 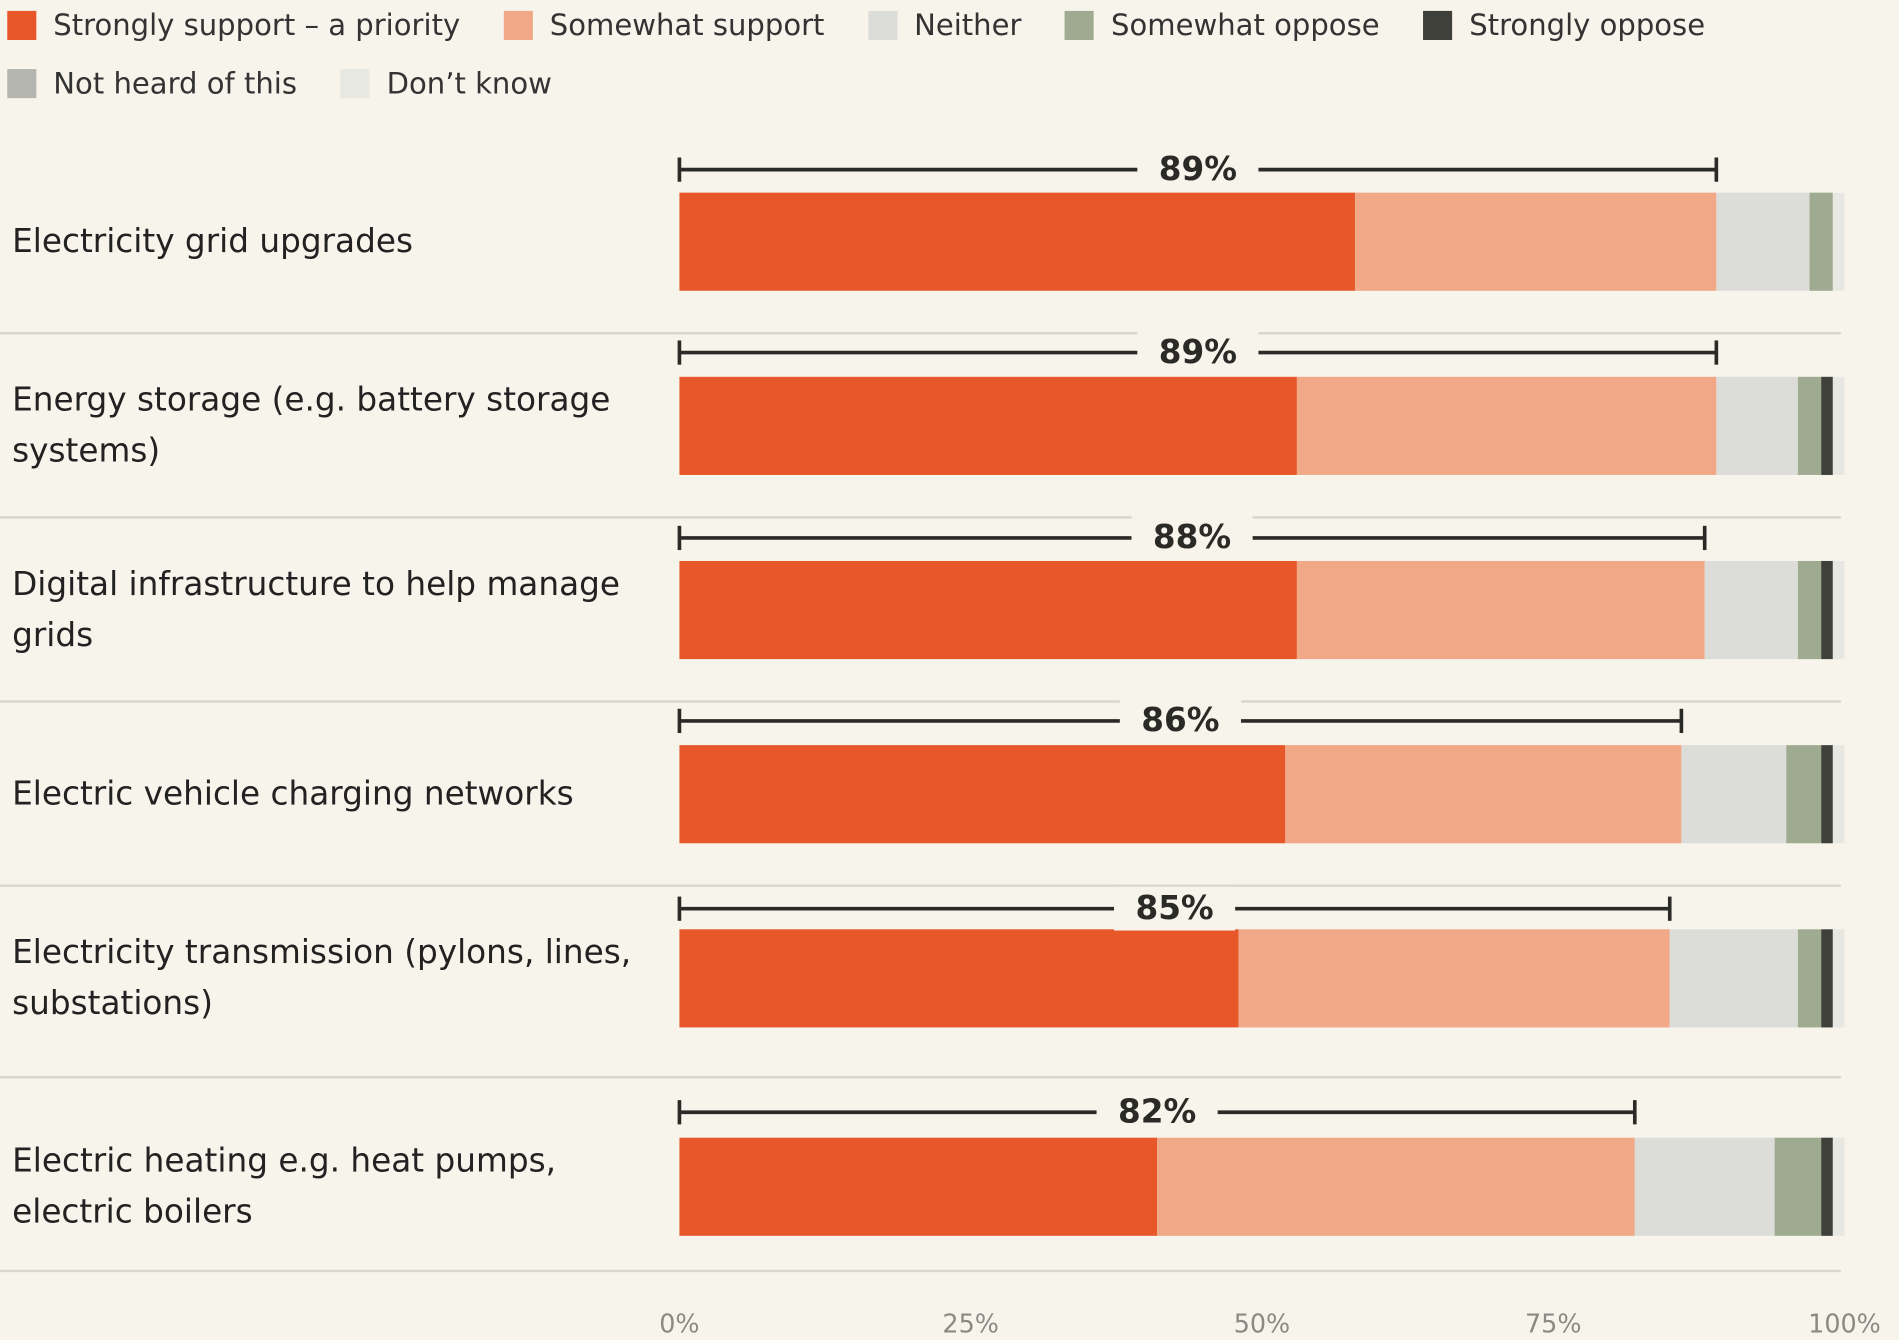 I want to click on legend-item: Strongly support – a priority, so click(x=233, y=25).